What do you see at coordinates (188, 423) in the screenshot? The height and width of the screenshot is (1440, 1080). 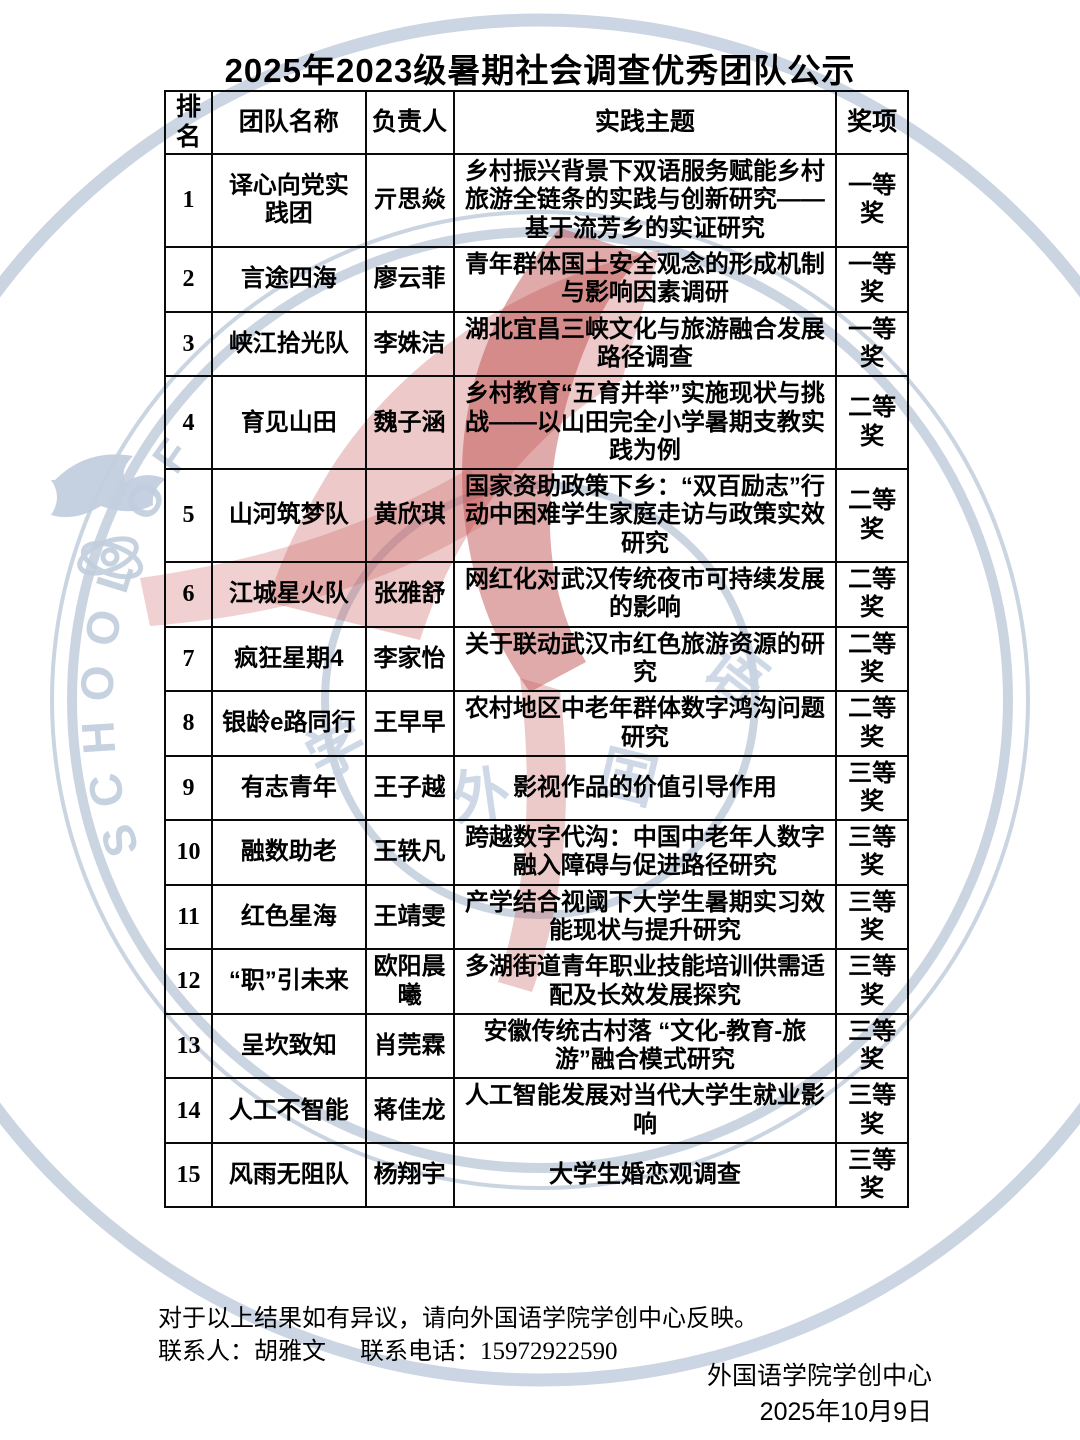 I see `rank-cell: 4` at bounding box center [188, 423].